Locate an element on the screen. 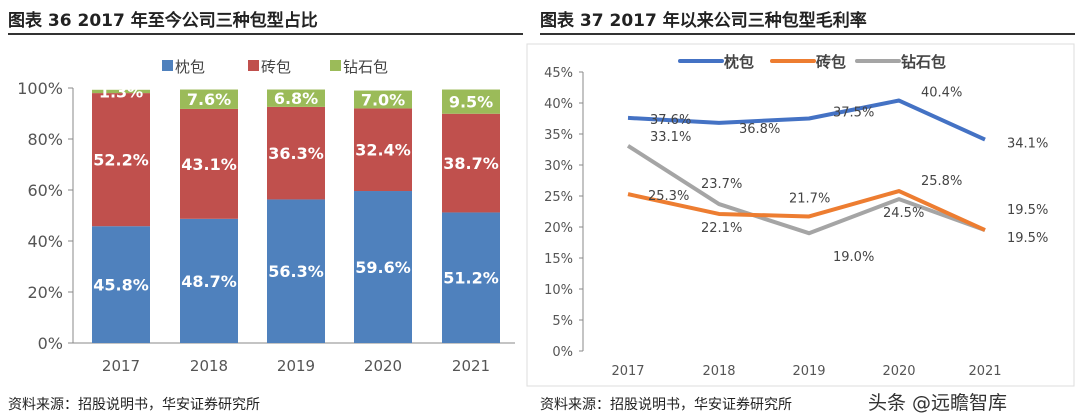 Image resolution: width=1080 pixels, height=418 pixels. bar-label: 9.5% is located at coordinates (471, 102).